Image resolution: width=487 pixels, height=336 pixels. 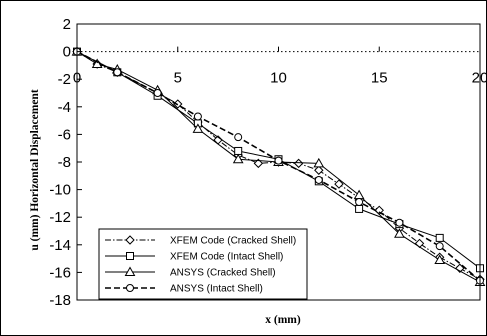 I want to click on x-tick-label: 20, so click(x=479, y=78).